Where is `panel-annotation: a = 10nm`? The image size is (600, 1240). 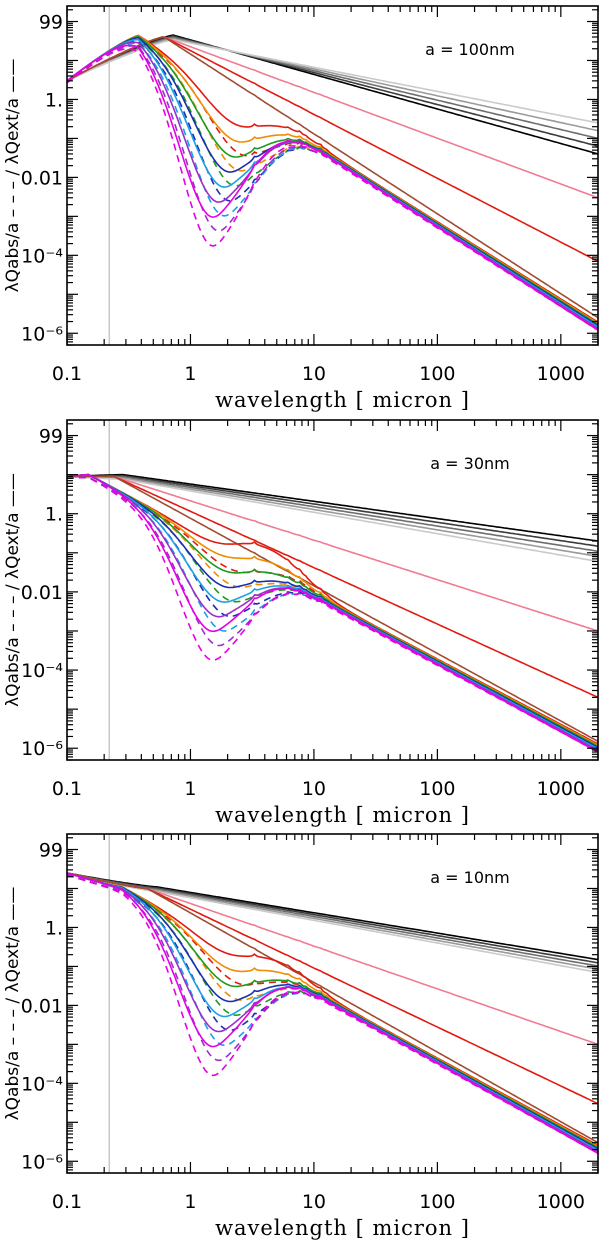 panel-annotation: a = 10nm is located at coordinates (469, 877).